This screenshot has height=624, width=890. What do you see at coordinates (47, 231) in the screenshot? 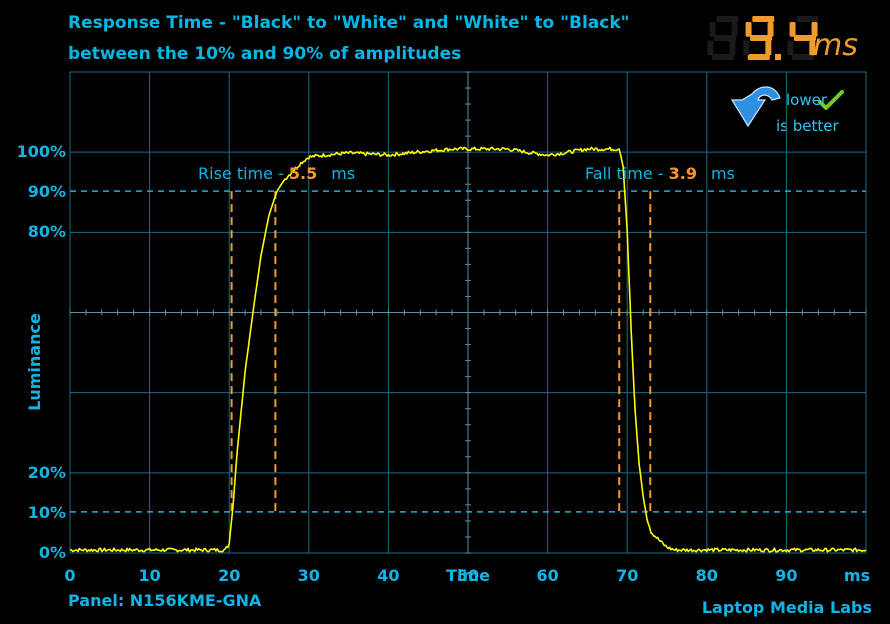
I see `y-tick-label: 80%` at bounding box center [47, 231].